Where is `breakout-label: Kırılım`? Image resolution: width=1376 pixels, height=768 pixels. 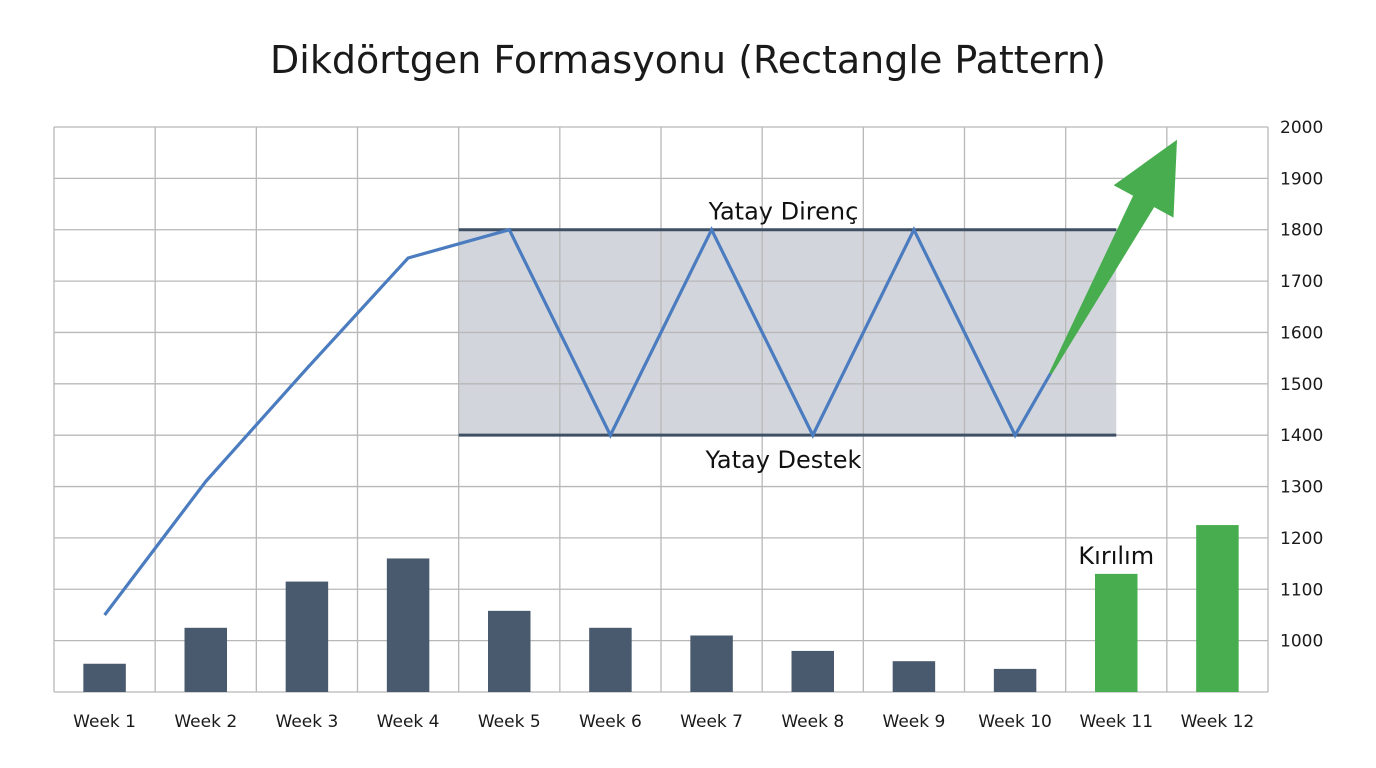 breakout-label: Kırılım is located at coordinates (1116, 556).